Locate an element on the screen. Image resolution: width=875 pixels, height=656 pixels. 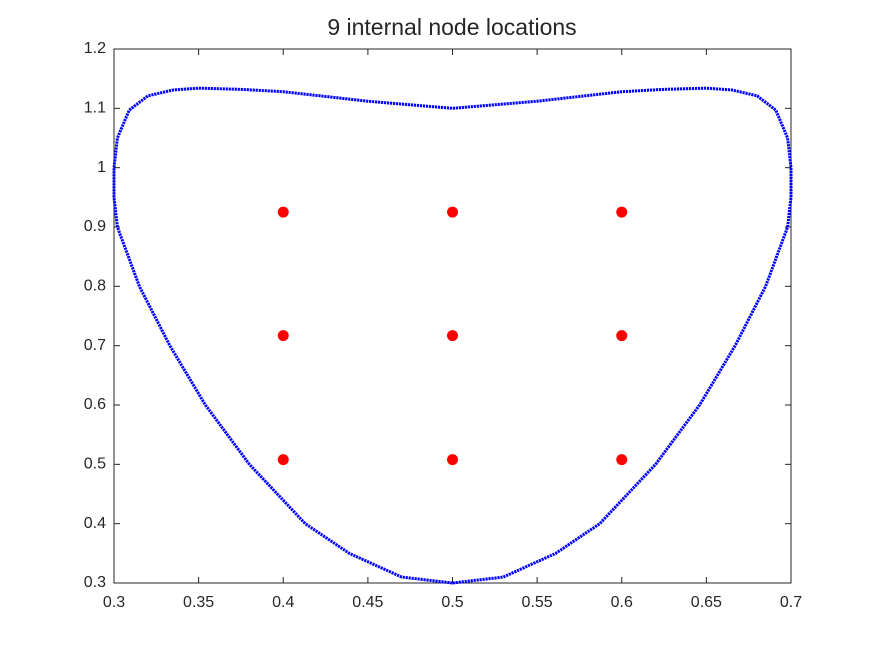
y-tick-label: 0.6 is located at coordinates (95, 404).